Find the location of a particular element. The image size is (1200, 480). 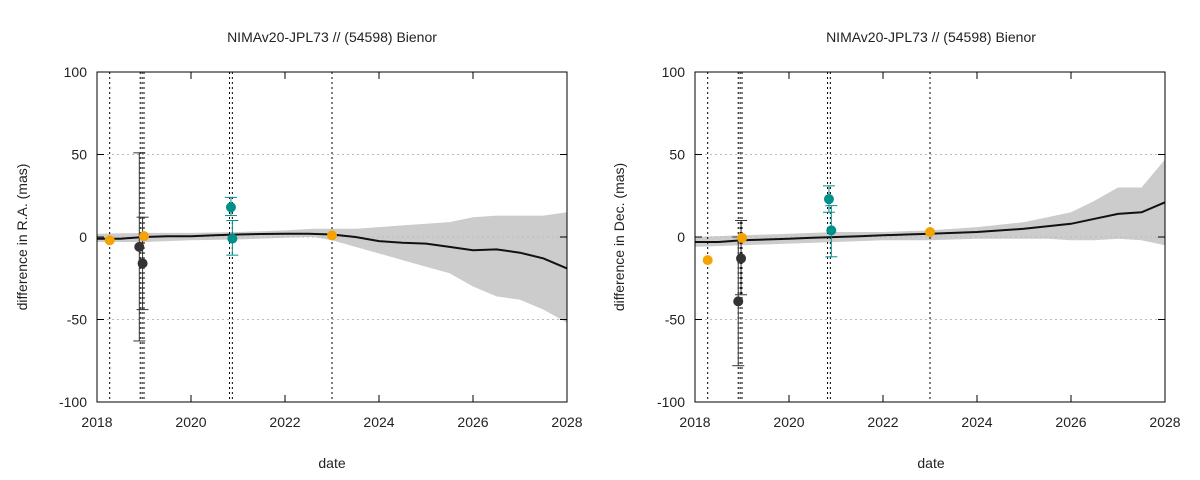

y-axis-label: difference in Dec. (mas) is located at coordinates (619, 237).